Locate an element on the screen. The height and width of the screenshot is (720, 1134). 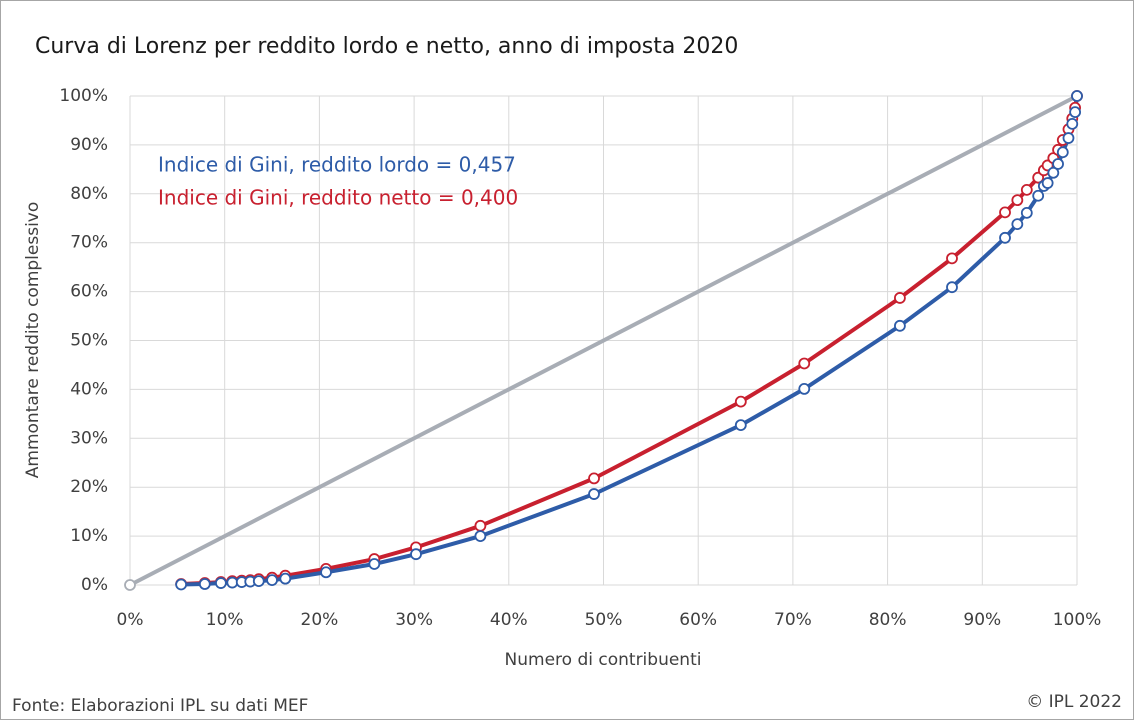
x-axis-label: Numero di contribuenti is located at coordinates (603, 660).